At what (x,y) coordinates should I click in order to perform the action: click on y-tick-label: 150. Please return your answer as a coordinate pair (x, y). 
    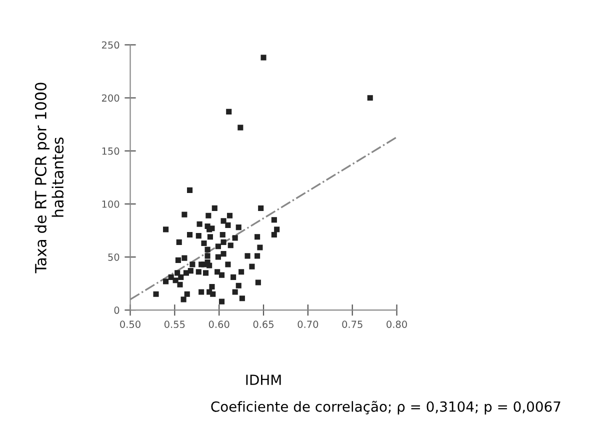
    Looking at the image, I should click on (111, 151).